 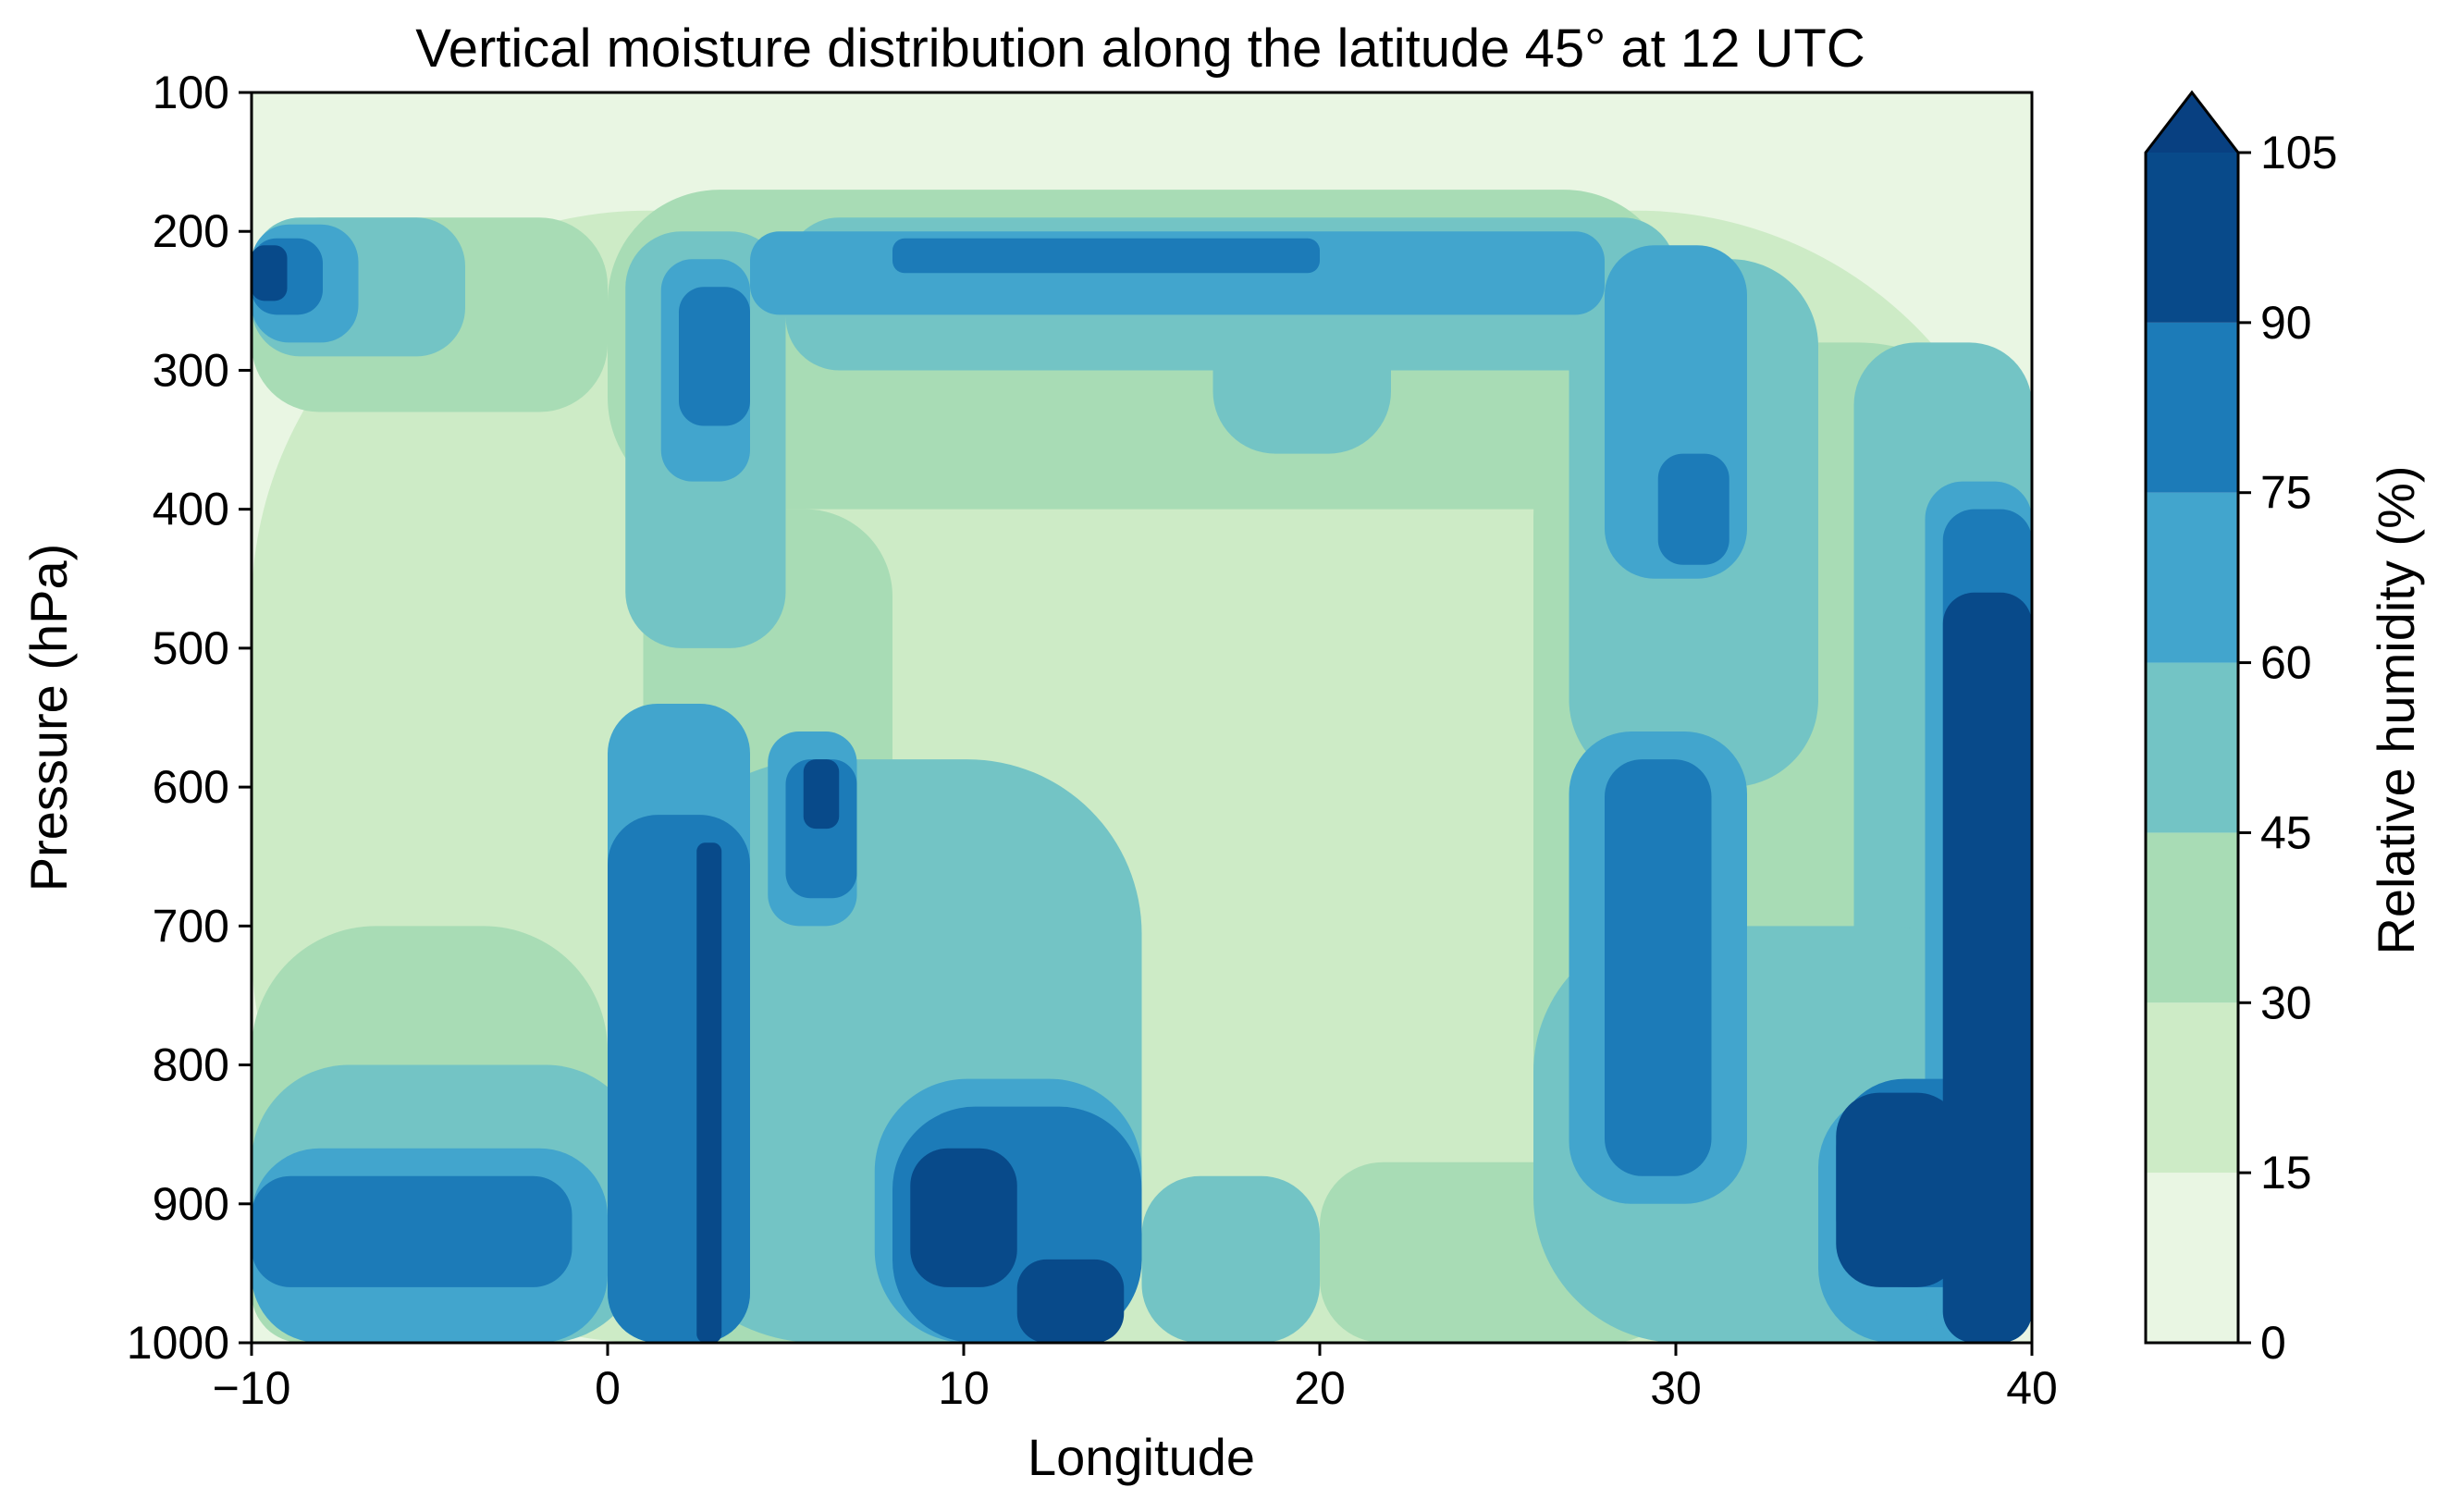 What do you see at coordinates (2286, 663) in the screenshot?
I see `colorbar-tick-label: 60` at bounding box center [2286, 663].